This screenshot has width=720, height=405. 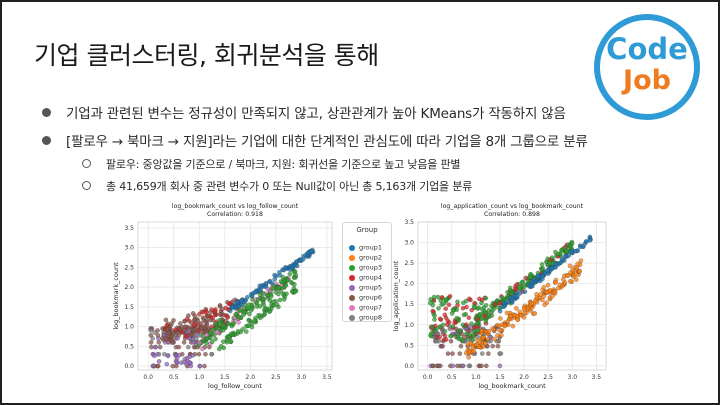 What do you see at coordinates (512, 386) in the screenshot?
I see `x-axis-label: log_bookmark_count` at bounding box center [512, 386].